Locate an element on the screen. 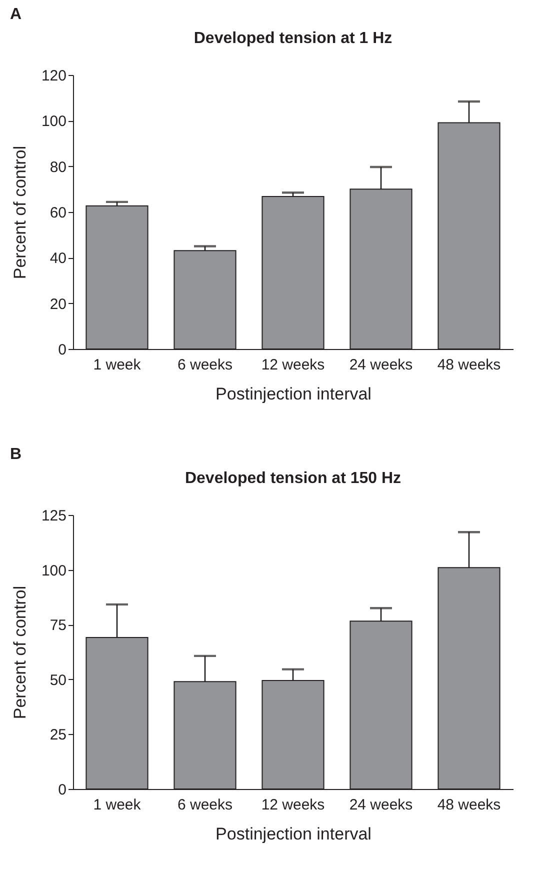 The image size is (547, 885). y-tick-label: 75 is located at coordinates (58, 625).